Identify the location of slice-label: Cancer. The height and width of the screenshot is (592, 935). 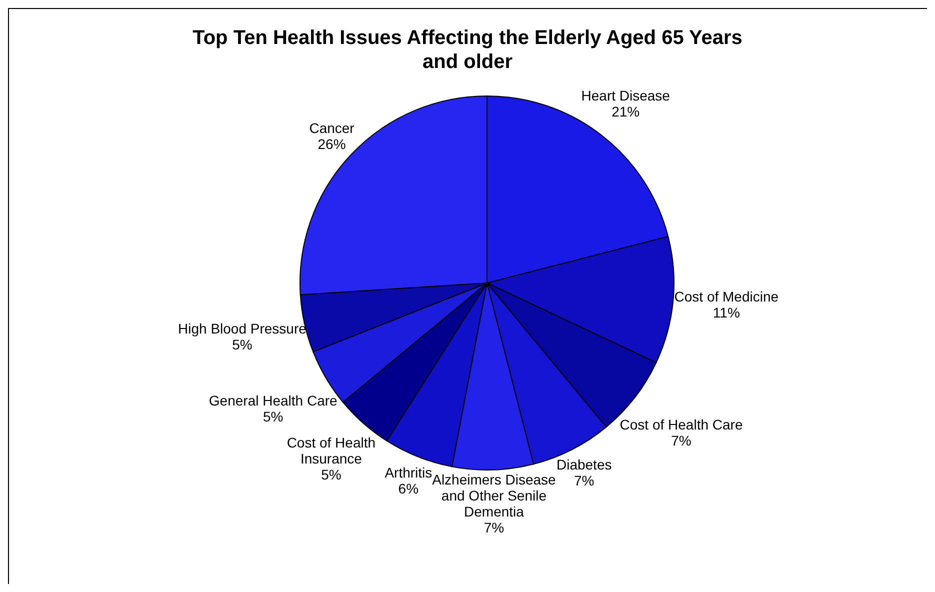
(332, 128).